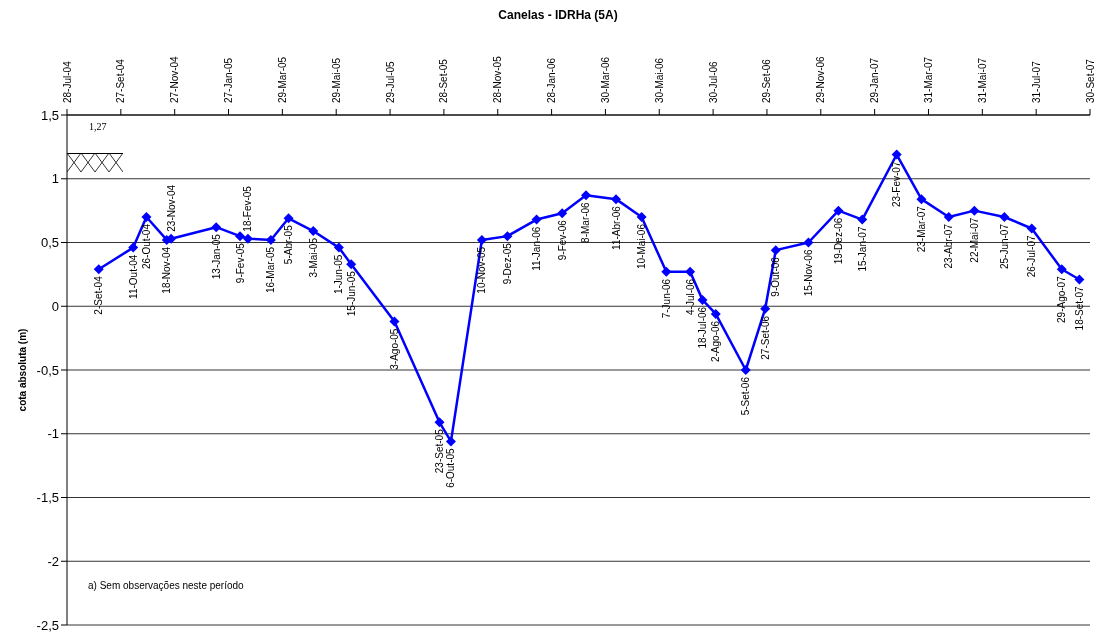  Describe the element at coordinates (271, 270) in the screenshot. I see `annotation: 16-Mar-05` at that location.